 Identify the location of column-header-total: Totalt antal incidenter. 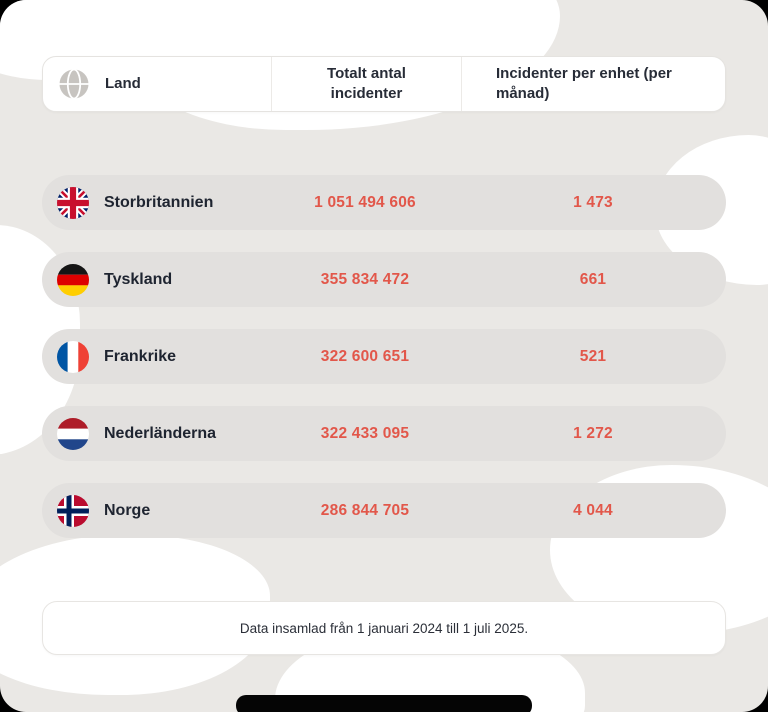
(366, 84).